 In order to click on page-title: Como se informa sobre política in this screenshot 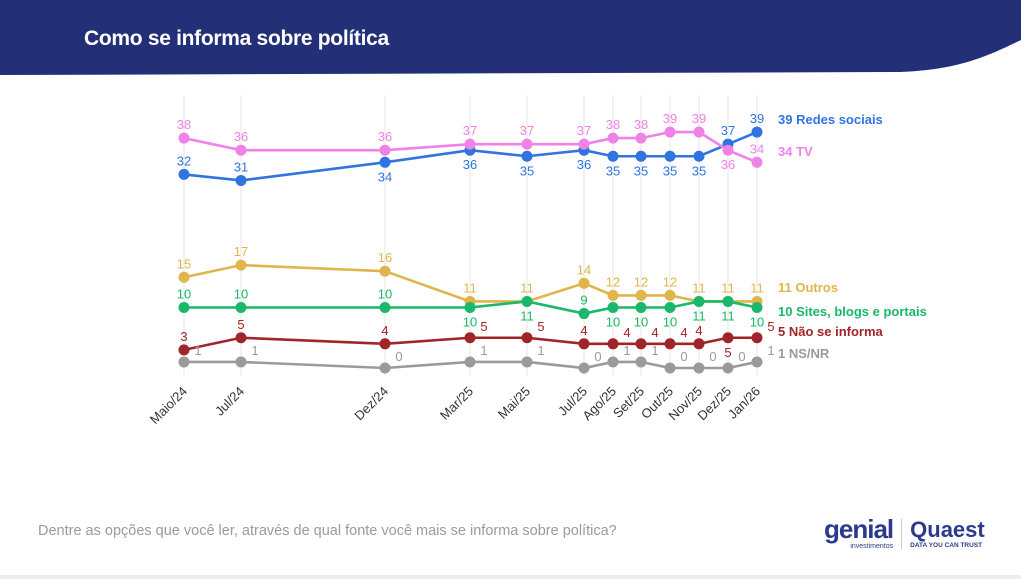, I will do `click(236, 38)`.